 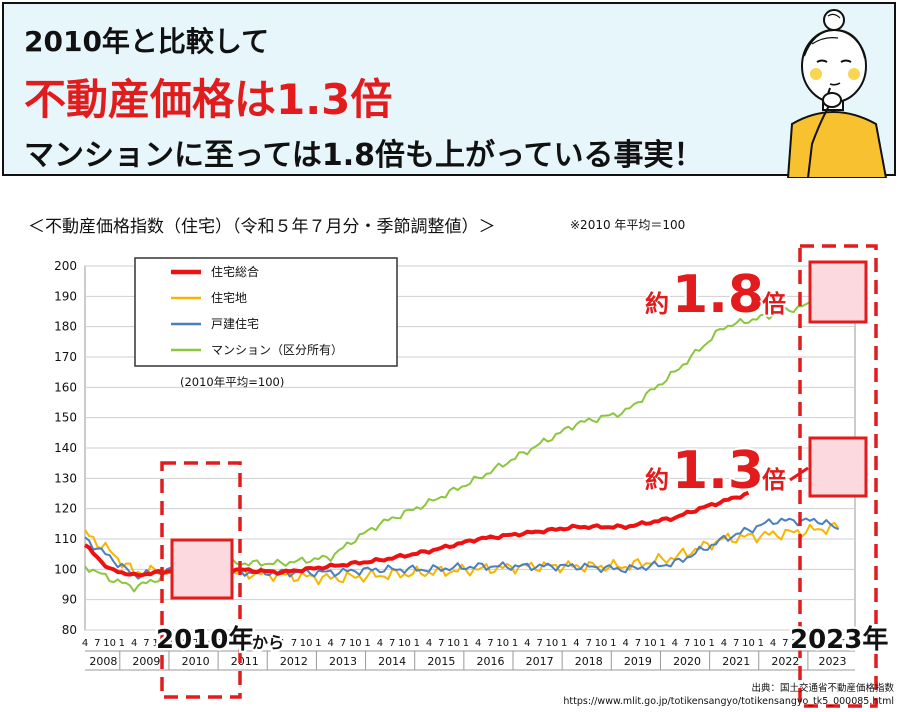 I want to click on yaku-label-total: 約, so click(x=657, y=480).